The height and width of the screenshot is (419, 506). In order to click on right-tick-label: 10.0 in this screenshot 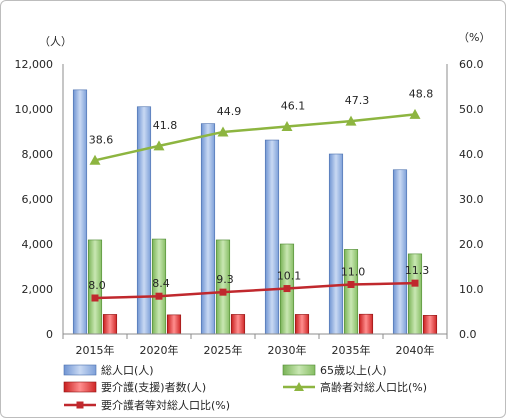, I will do `click(471, 289)`.